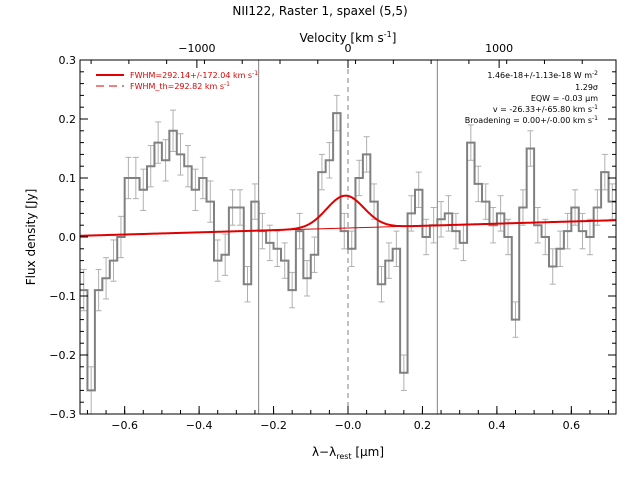 Image resolution: width=640 pixels, height=480 pixels. I want to click on top-tick-label: 0, so click(348, 48).